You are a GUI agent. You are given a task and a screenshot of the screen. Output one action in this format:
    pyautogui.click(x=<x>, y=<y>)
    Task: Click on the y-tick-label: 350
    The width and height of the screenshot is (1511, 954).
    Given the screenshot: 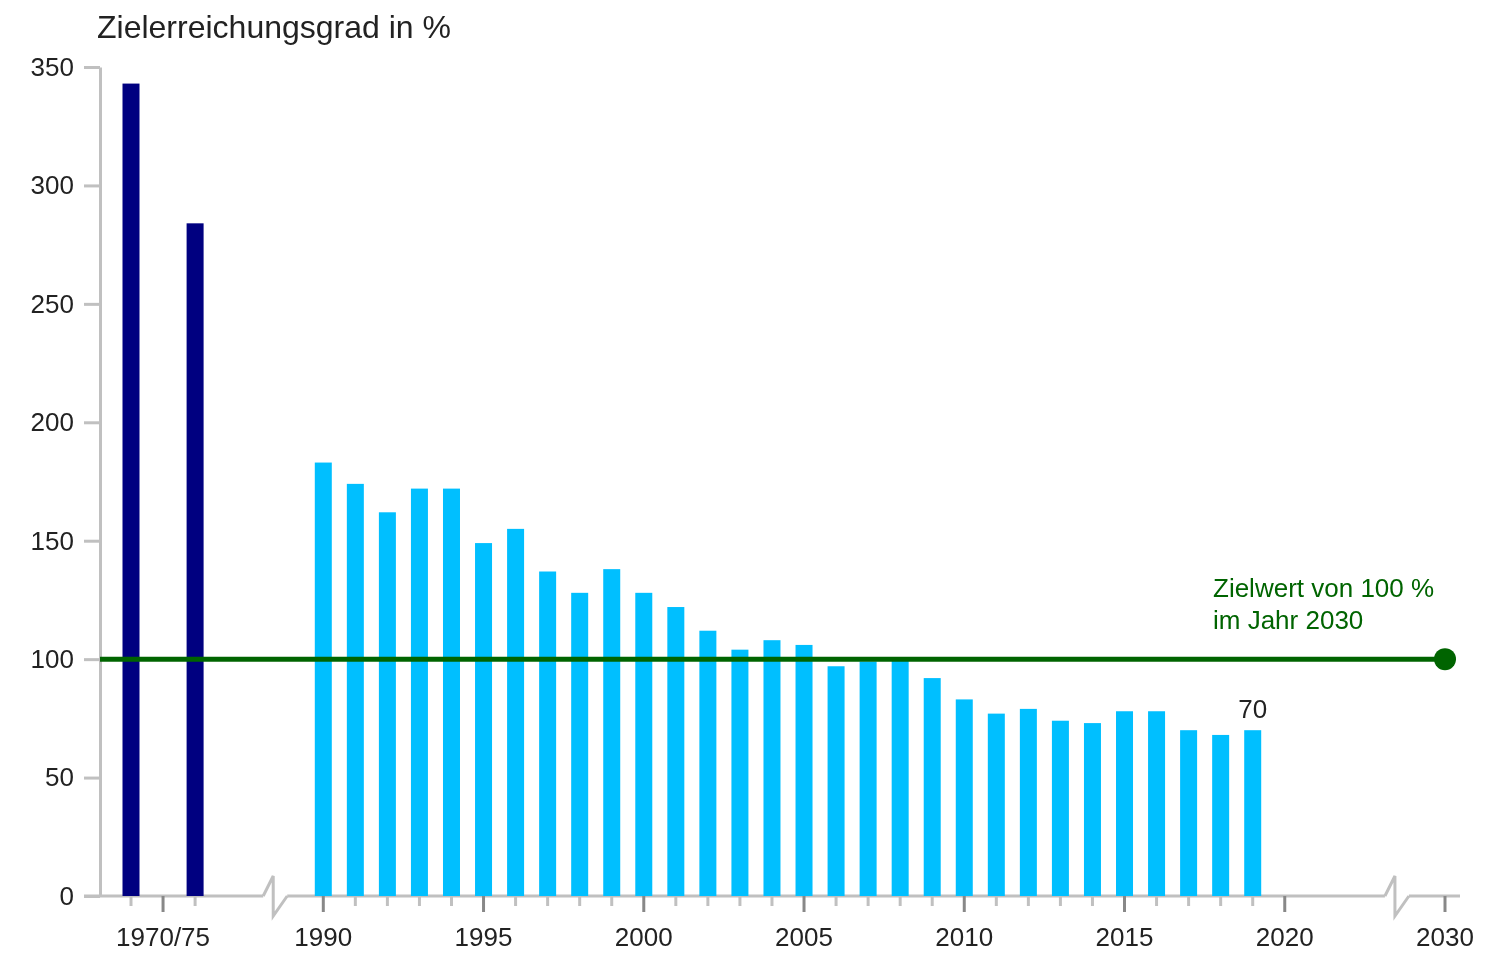 What is the action you would take?
    pyautogui.click(x=52, y=66)
    